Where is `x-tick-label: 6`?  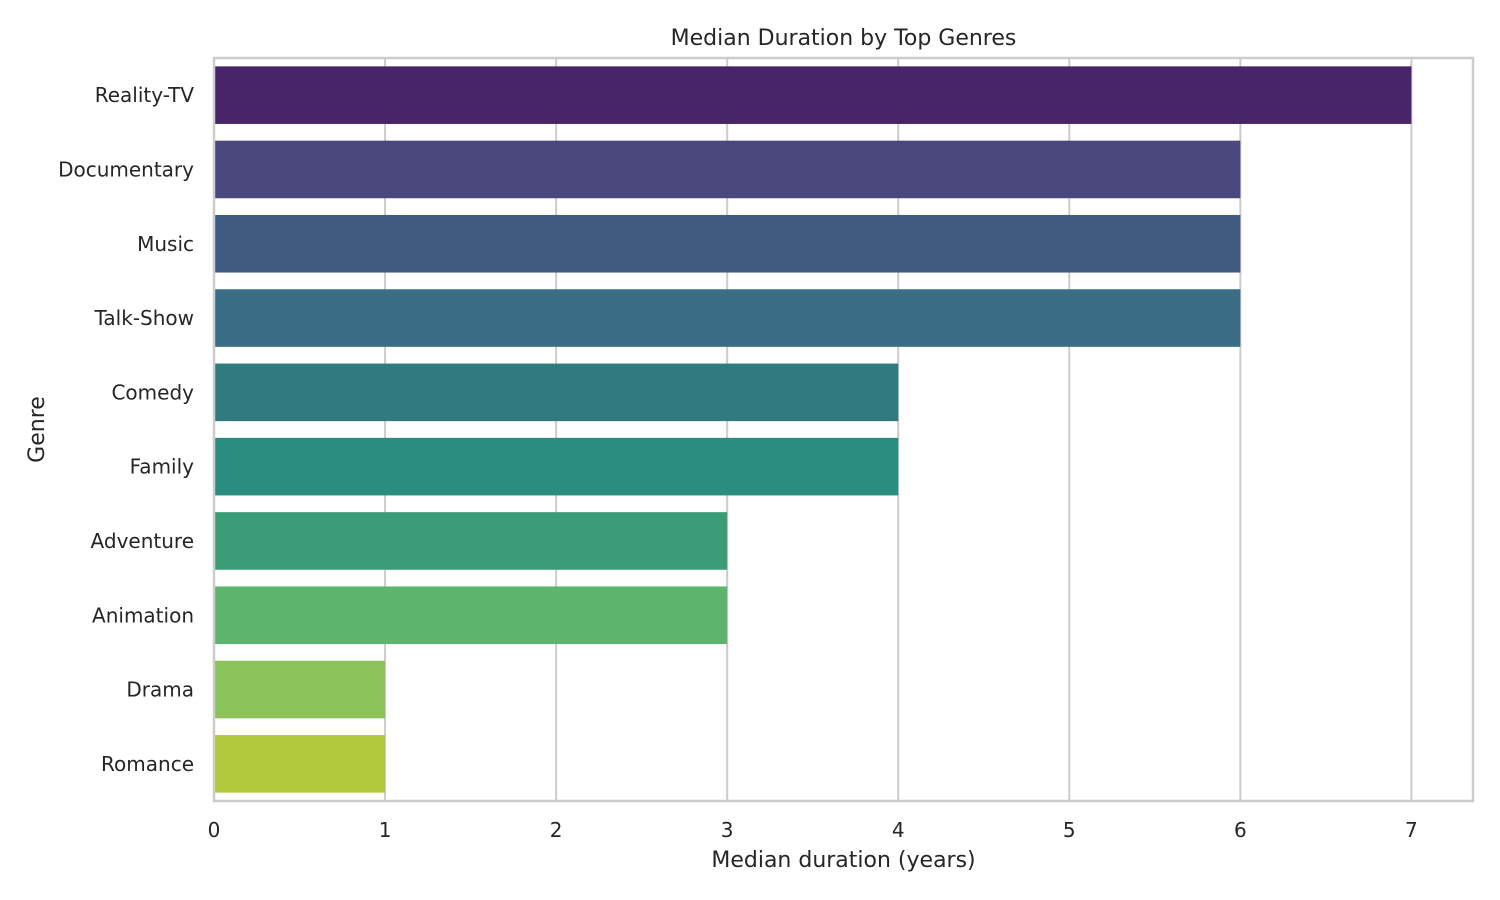
x-tick-label: 6 is located at coordinates (1240, 830).